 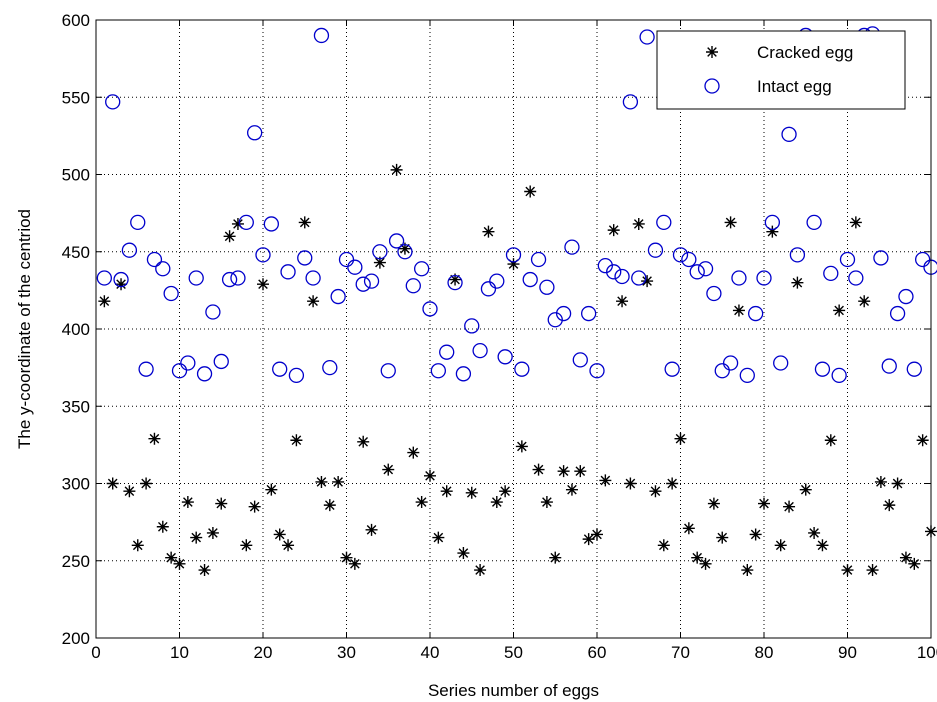 What do you see at coordinates (794, 86) in the screenshot?
I see `legend-label: Intact egg` at bounding box center [794, 86].